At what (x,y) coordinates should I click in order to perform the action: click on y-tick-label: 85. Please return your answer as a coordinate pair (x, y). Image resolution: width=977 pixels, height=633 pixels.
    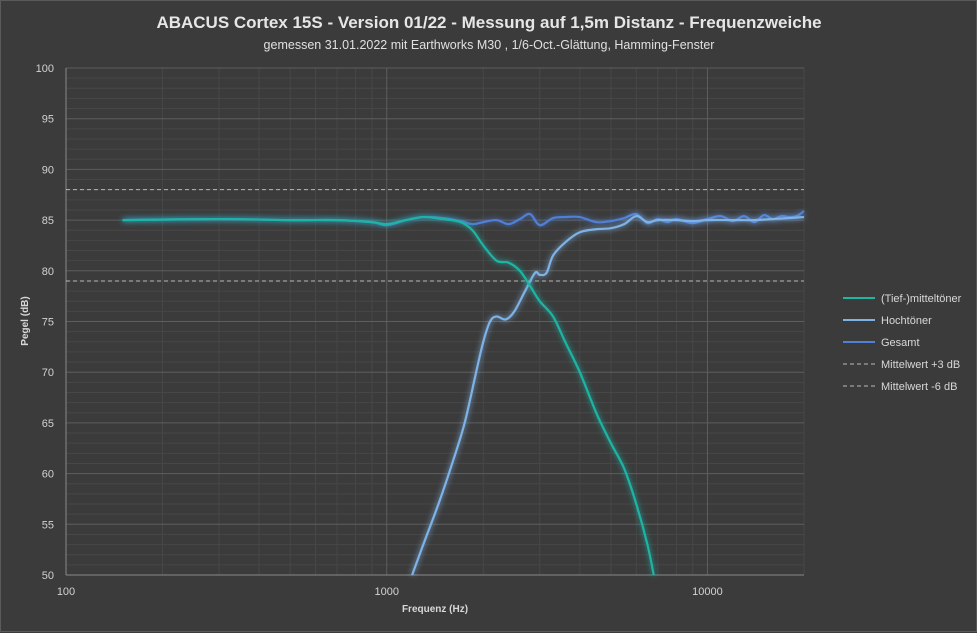
    Looking at the image, I should click on (48, 221).